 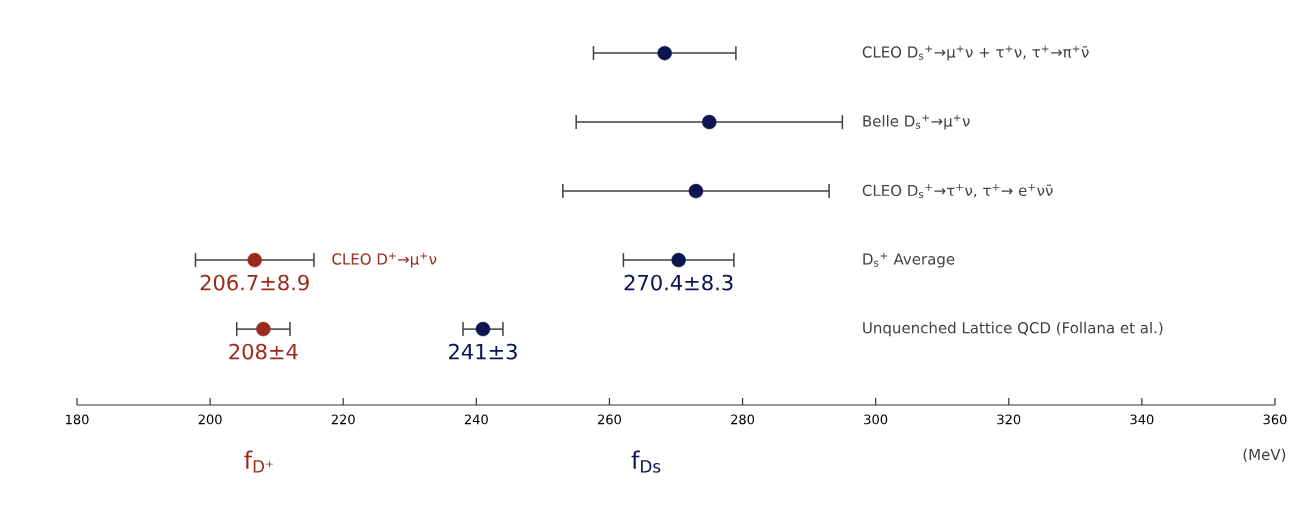 I want to click on x-tick-label: 300, so click(x=876, y=419).